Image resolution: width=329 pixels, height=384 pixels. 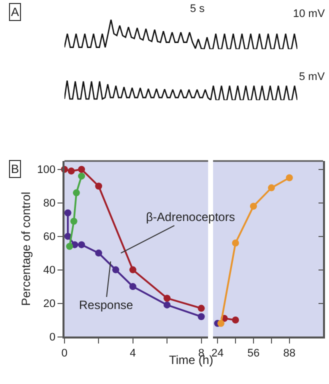 I want to click on text: 5 mV, so click(x=312, y=77).